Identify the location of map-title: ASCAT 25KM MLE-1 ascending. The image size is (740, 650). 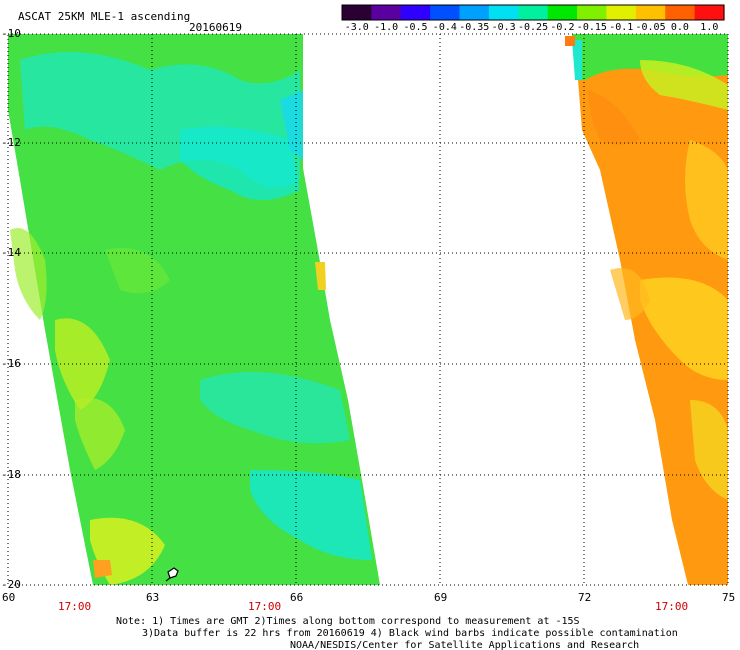
(104, 16).